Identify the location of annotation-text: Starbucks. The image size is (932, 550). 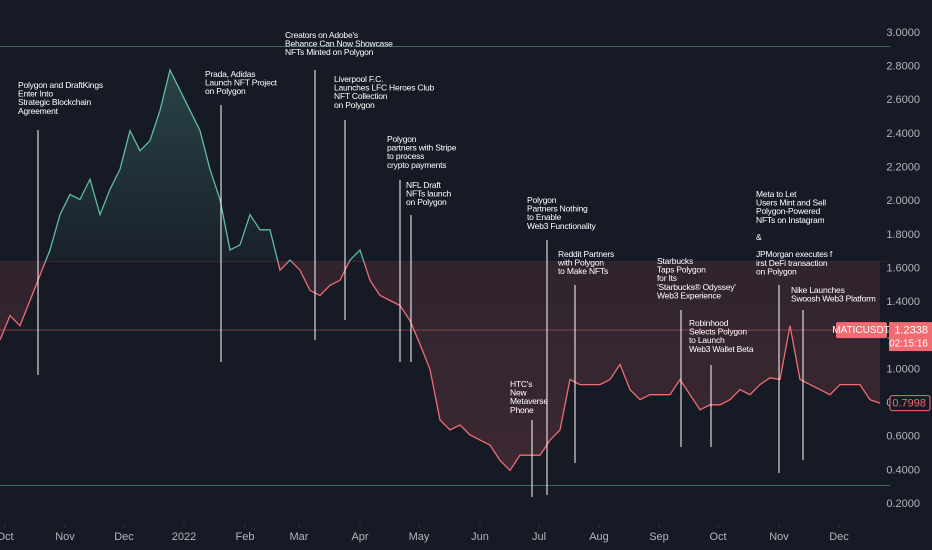
(675, 261).